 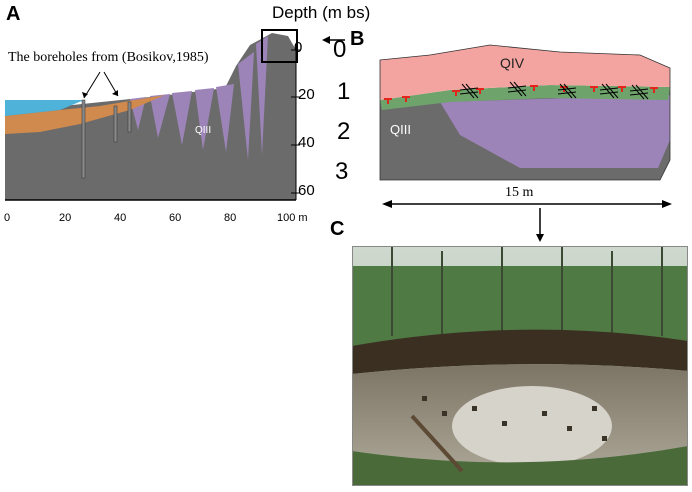 I want to click on b-depth-tick-3: 3, so click(x=342, y=171).